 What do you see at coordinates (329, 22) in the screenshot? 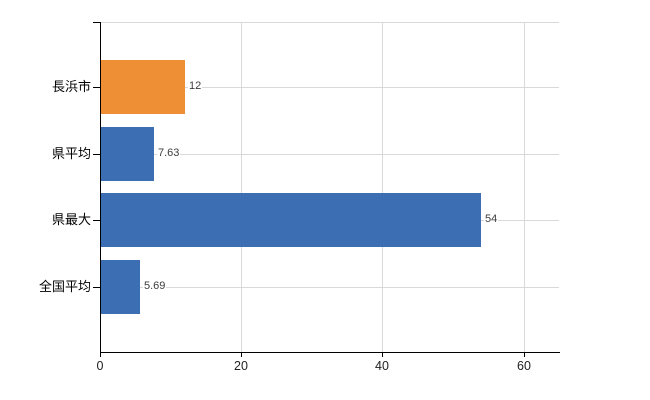
I see `plot-top-border` at bounding box center [329, 22].